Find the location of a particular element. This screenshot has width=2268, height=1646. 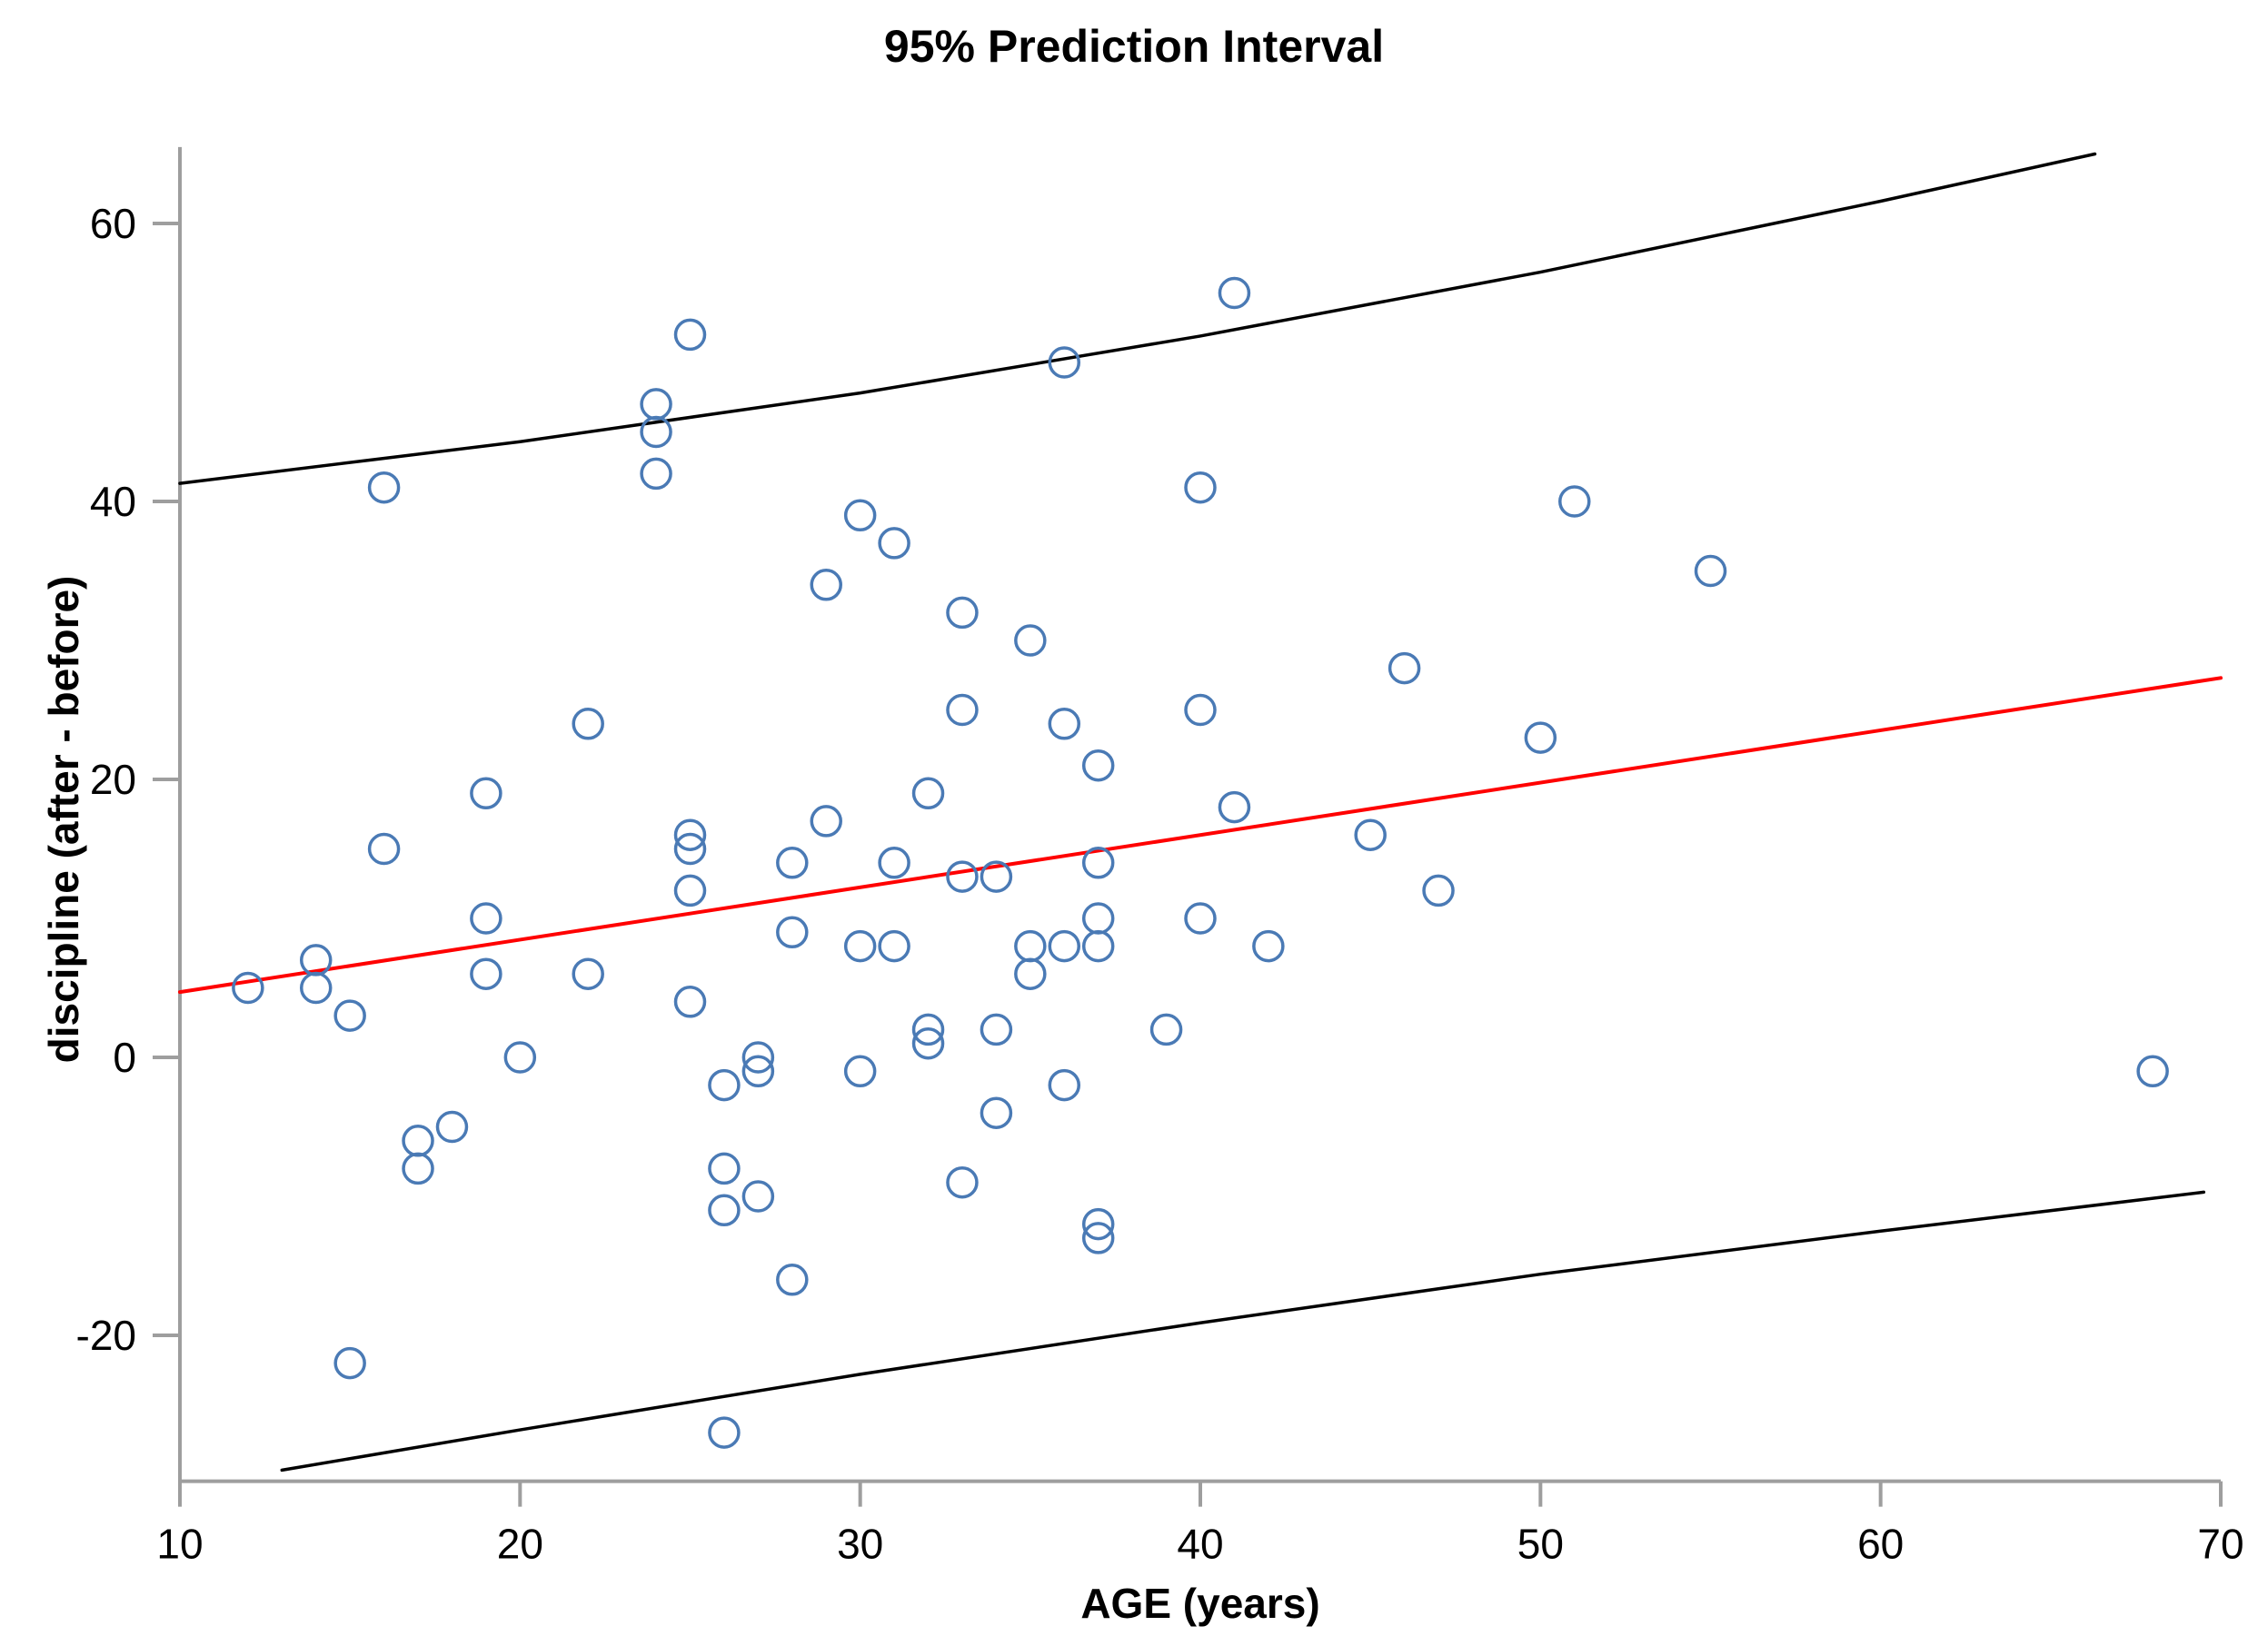

y-tick-label: -20 is located at coordinates (106, 1335).